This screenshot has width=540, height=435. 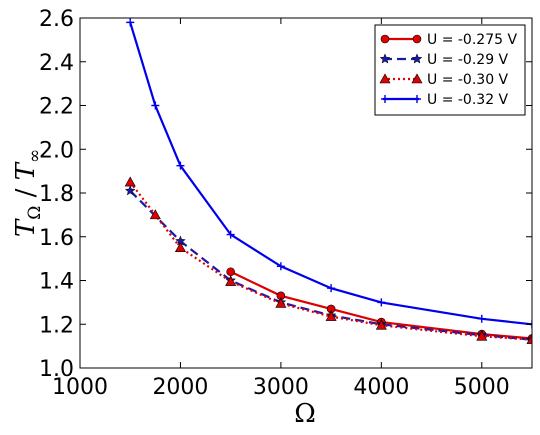 I want to click on y-label-numerator-symbol: T, so click(x=26, y=227).